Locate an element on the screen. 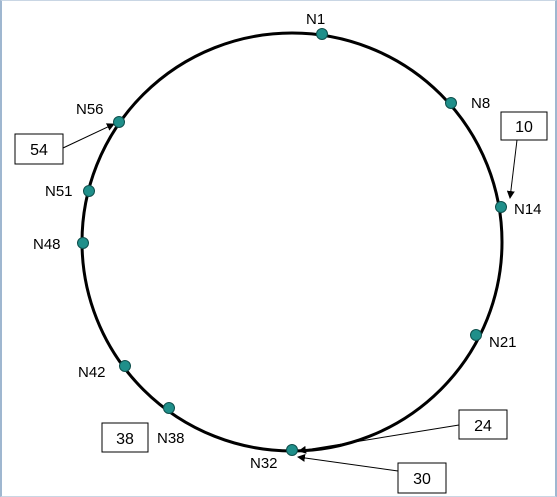  key-30-arrow is located at coordinates (348, 463).